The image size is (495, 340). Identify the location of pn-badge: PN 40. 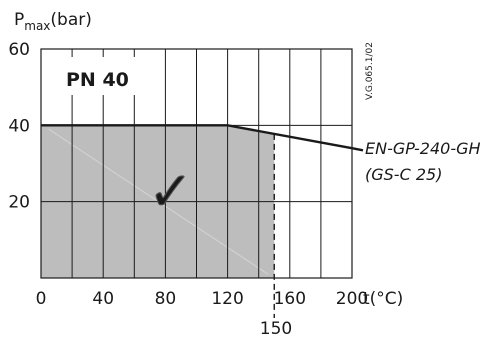
(97, 80).